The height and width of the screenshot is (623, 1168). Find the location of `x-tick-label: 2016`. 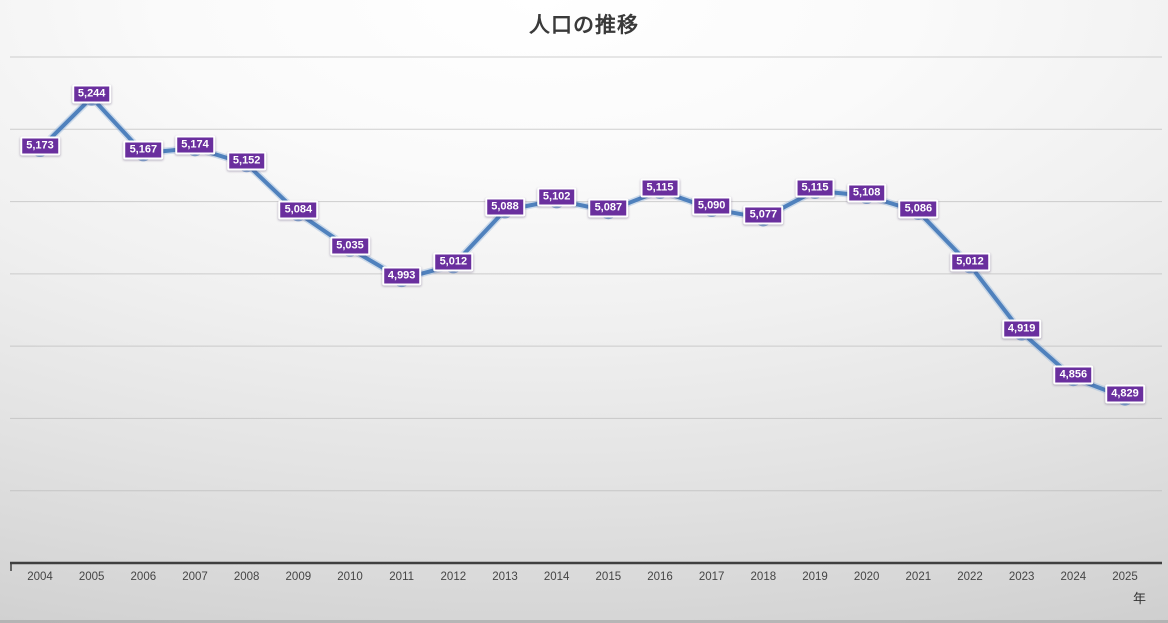

x-tick-label: 2016 is located at coordinates (660, 577).